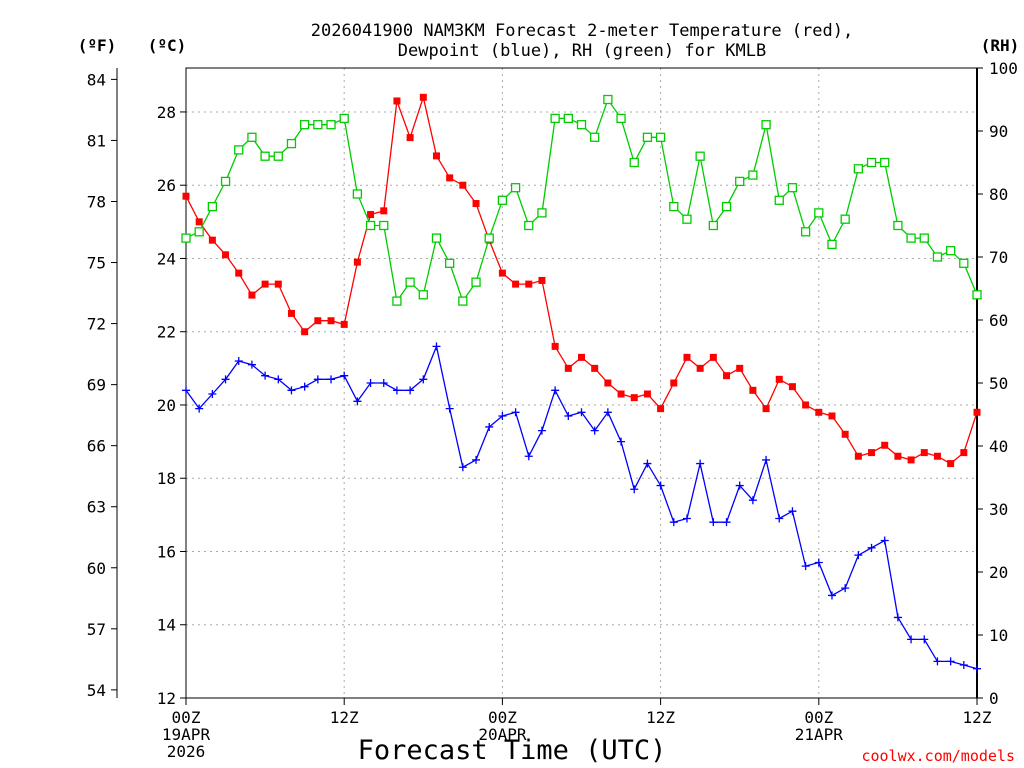 The image size is (1024, 768). Describe the element at coordinates (96, 446) in the screenshot. I see `fahrenheit-tick-label: 66` at that location.